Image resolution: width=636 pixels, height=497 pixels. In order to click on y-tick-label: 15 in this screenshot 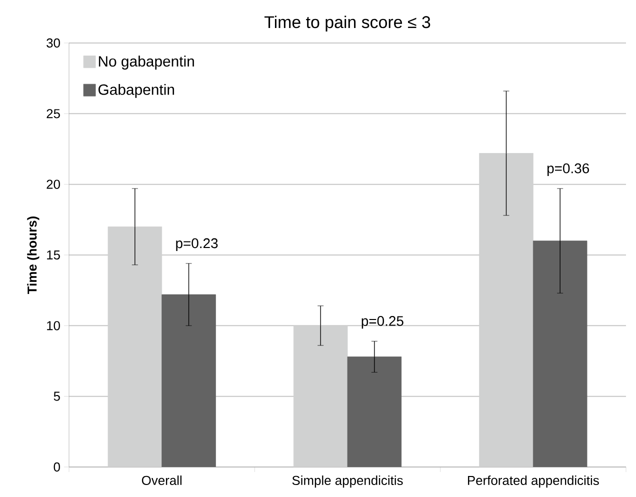, I will do `click(53, 255)`.